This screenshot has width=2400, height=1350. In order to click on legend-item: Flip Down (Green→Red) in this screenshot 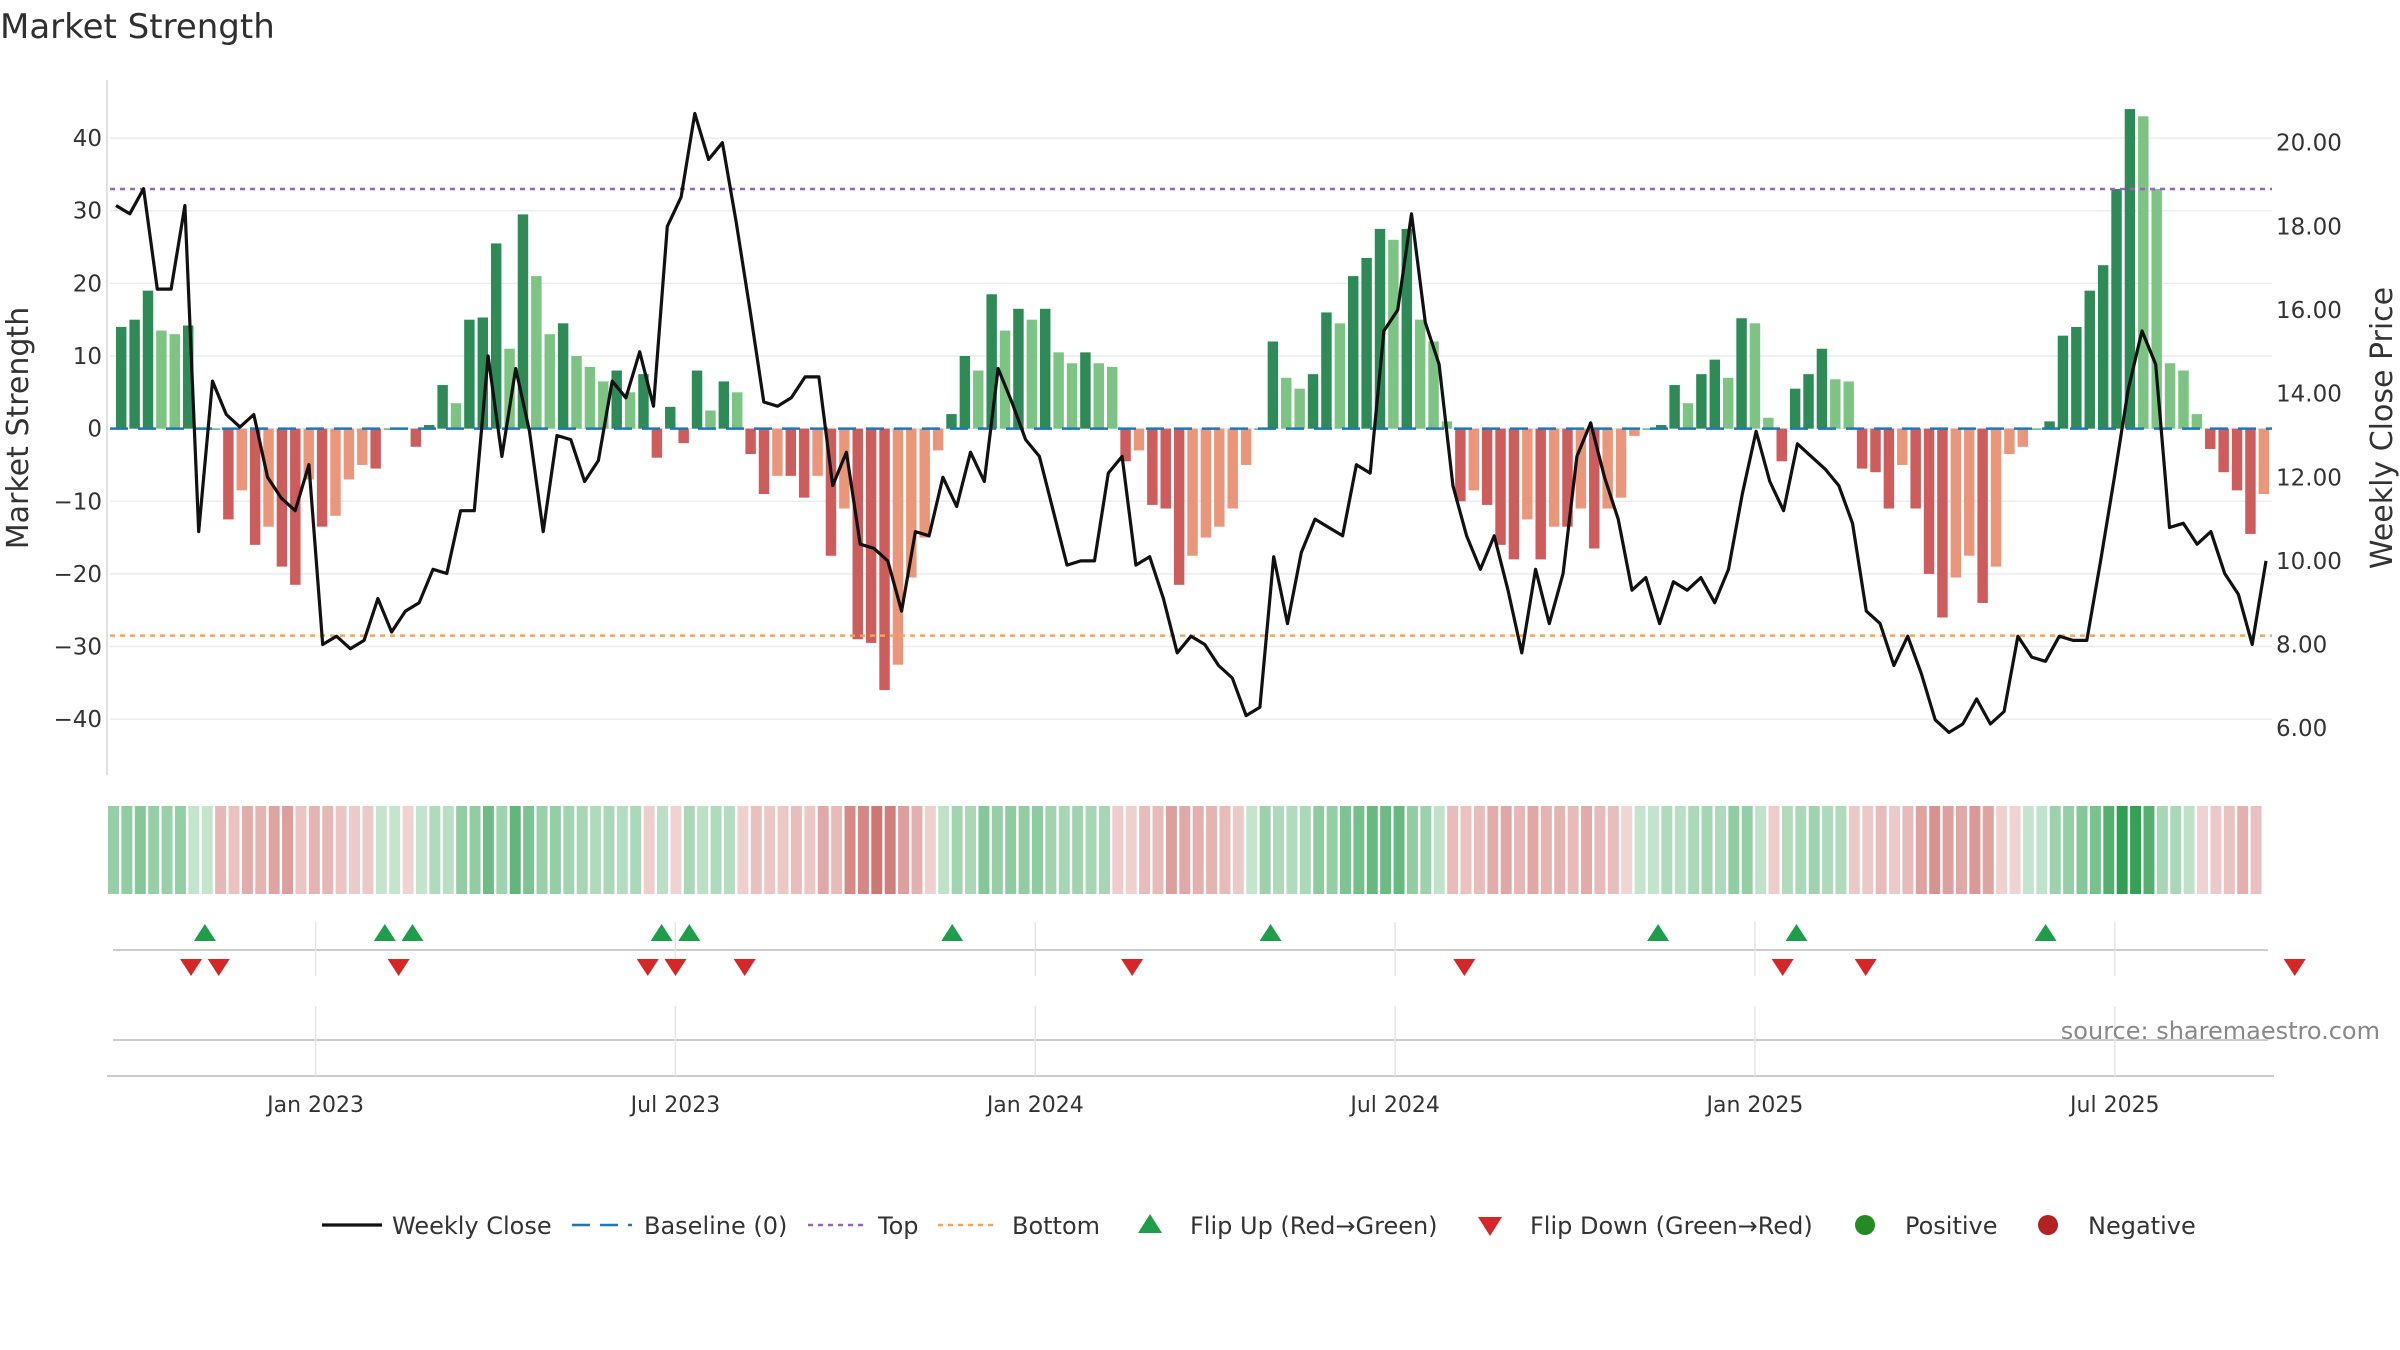, I will do `click(1645, 1226)`.